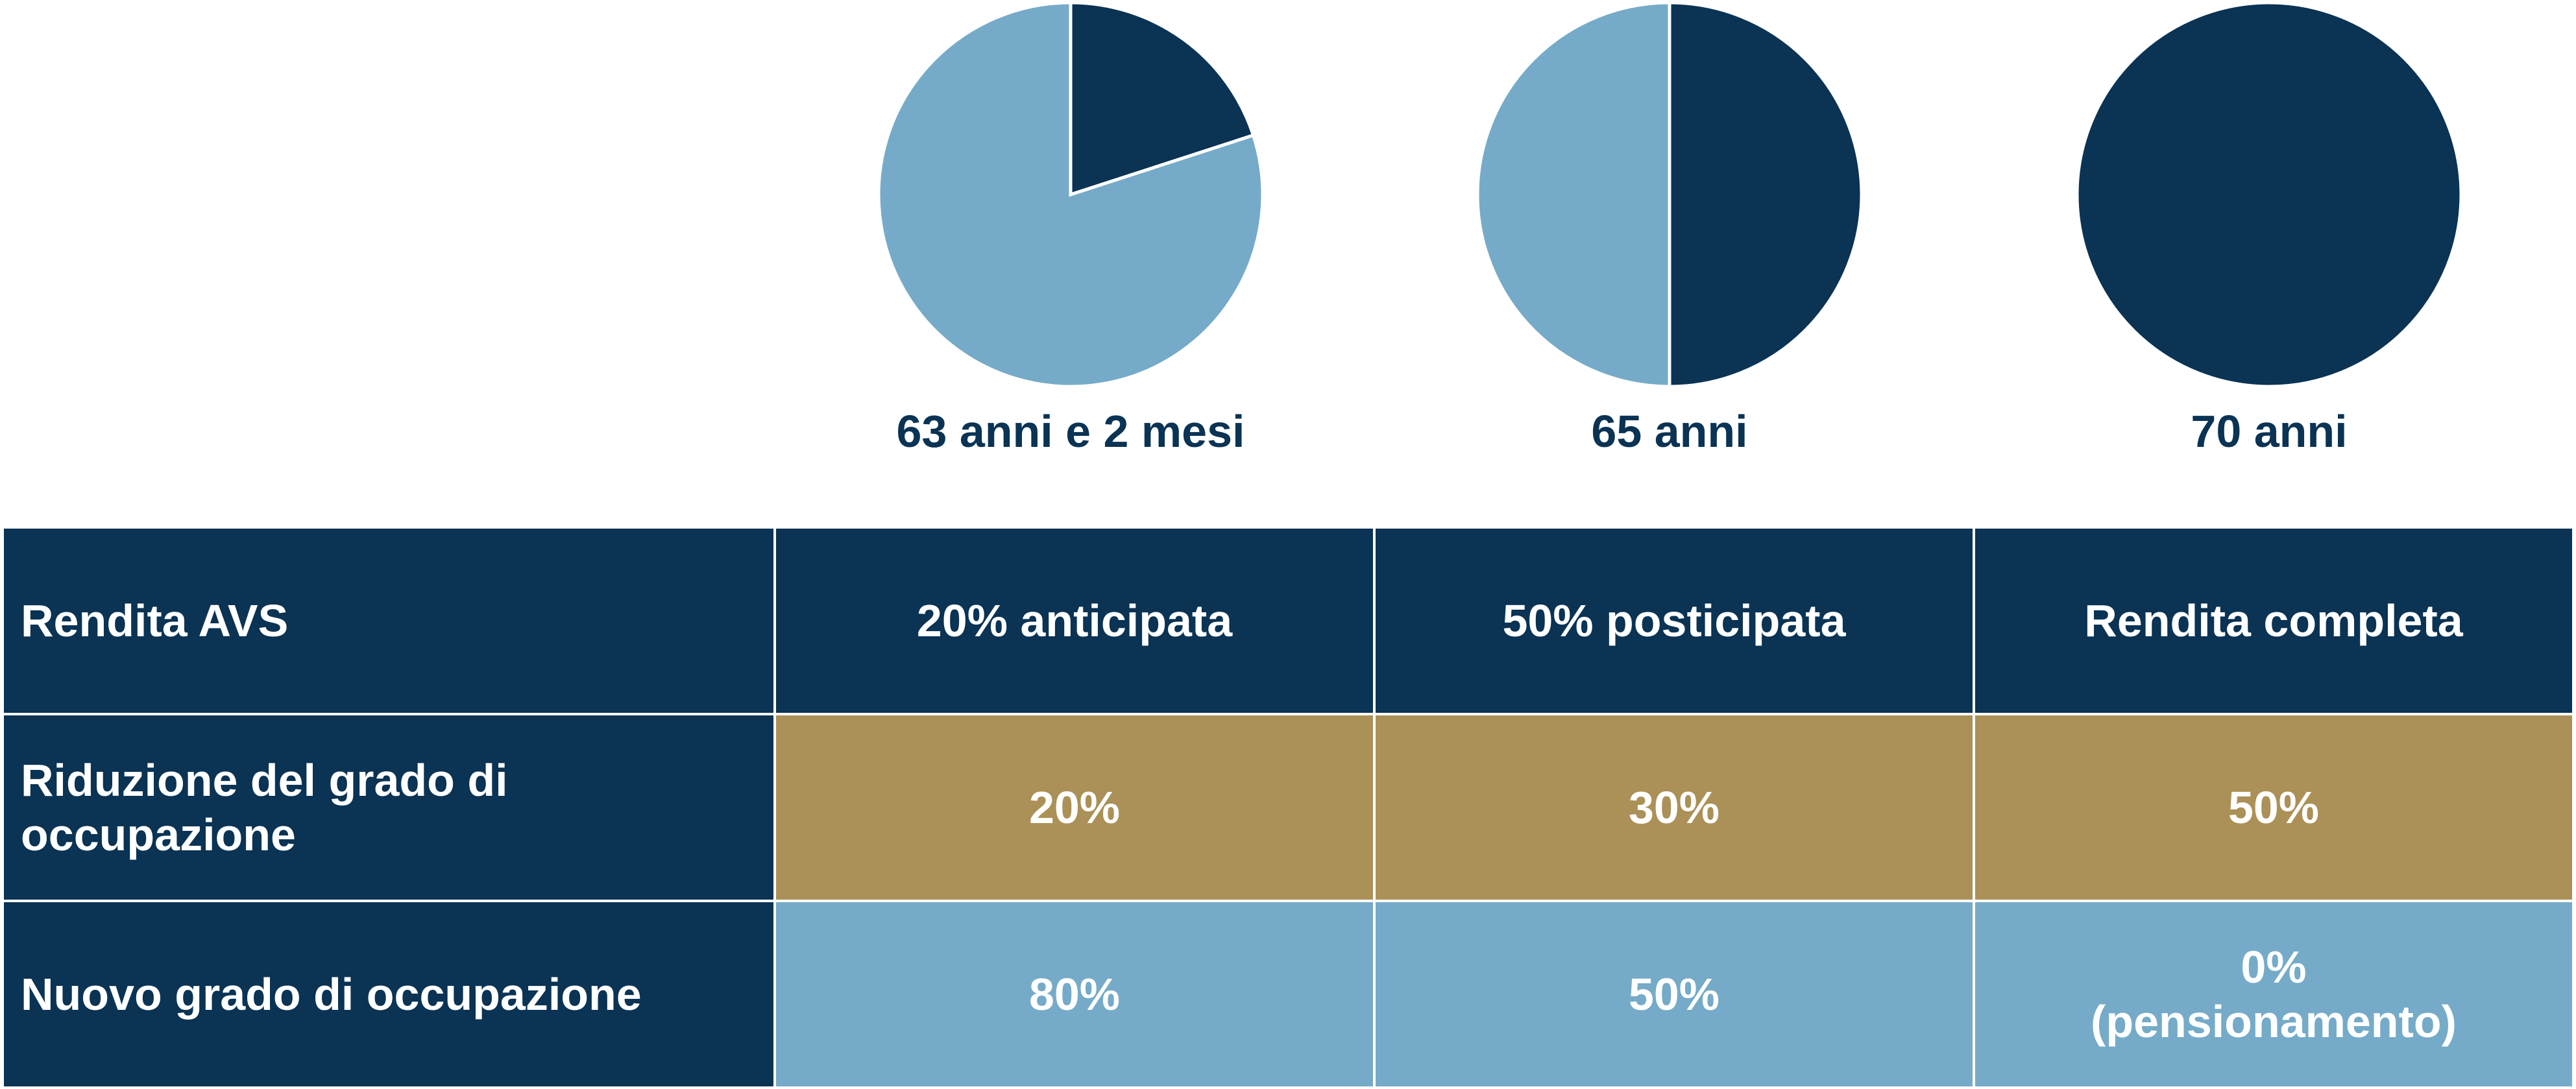 The width and height of the screenshot is (2576, 1089). I want to click on cell-rendita-3: Rendita completa, so click(2274, 620).